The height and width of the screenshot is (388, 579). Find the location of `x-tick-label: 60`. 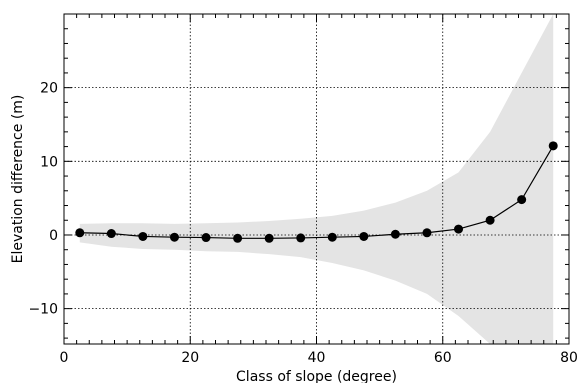

x-tick-label: 60 is located at coordinates (443, 358).